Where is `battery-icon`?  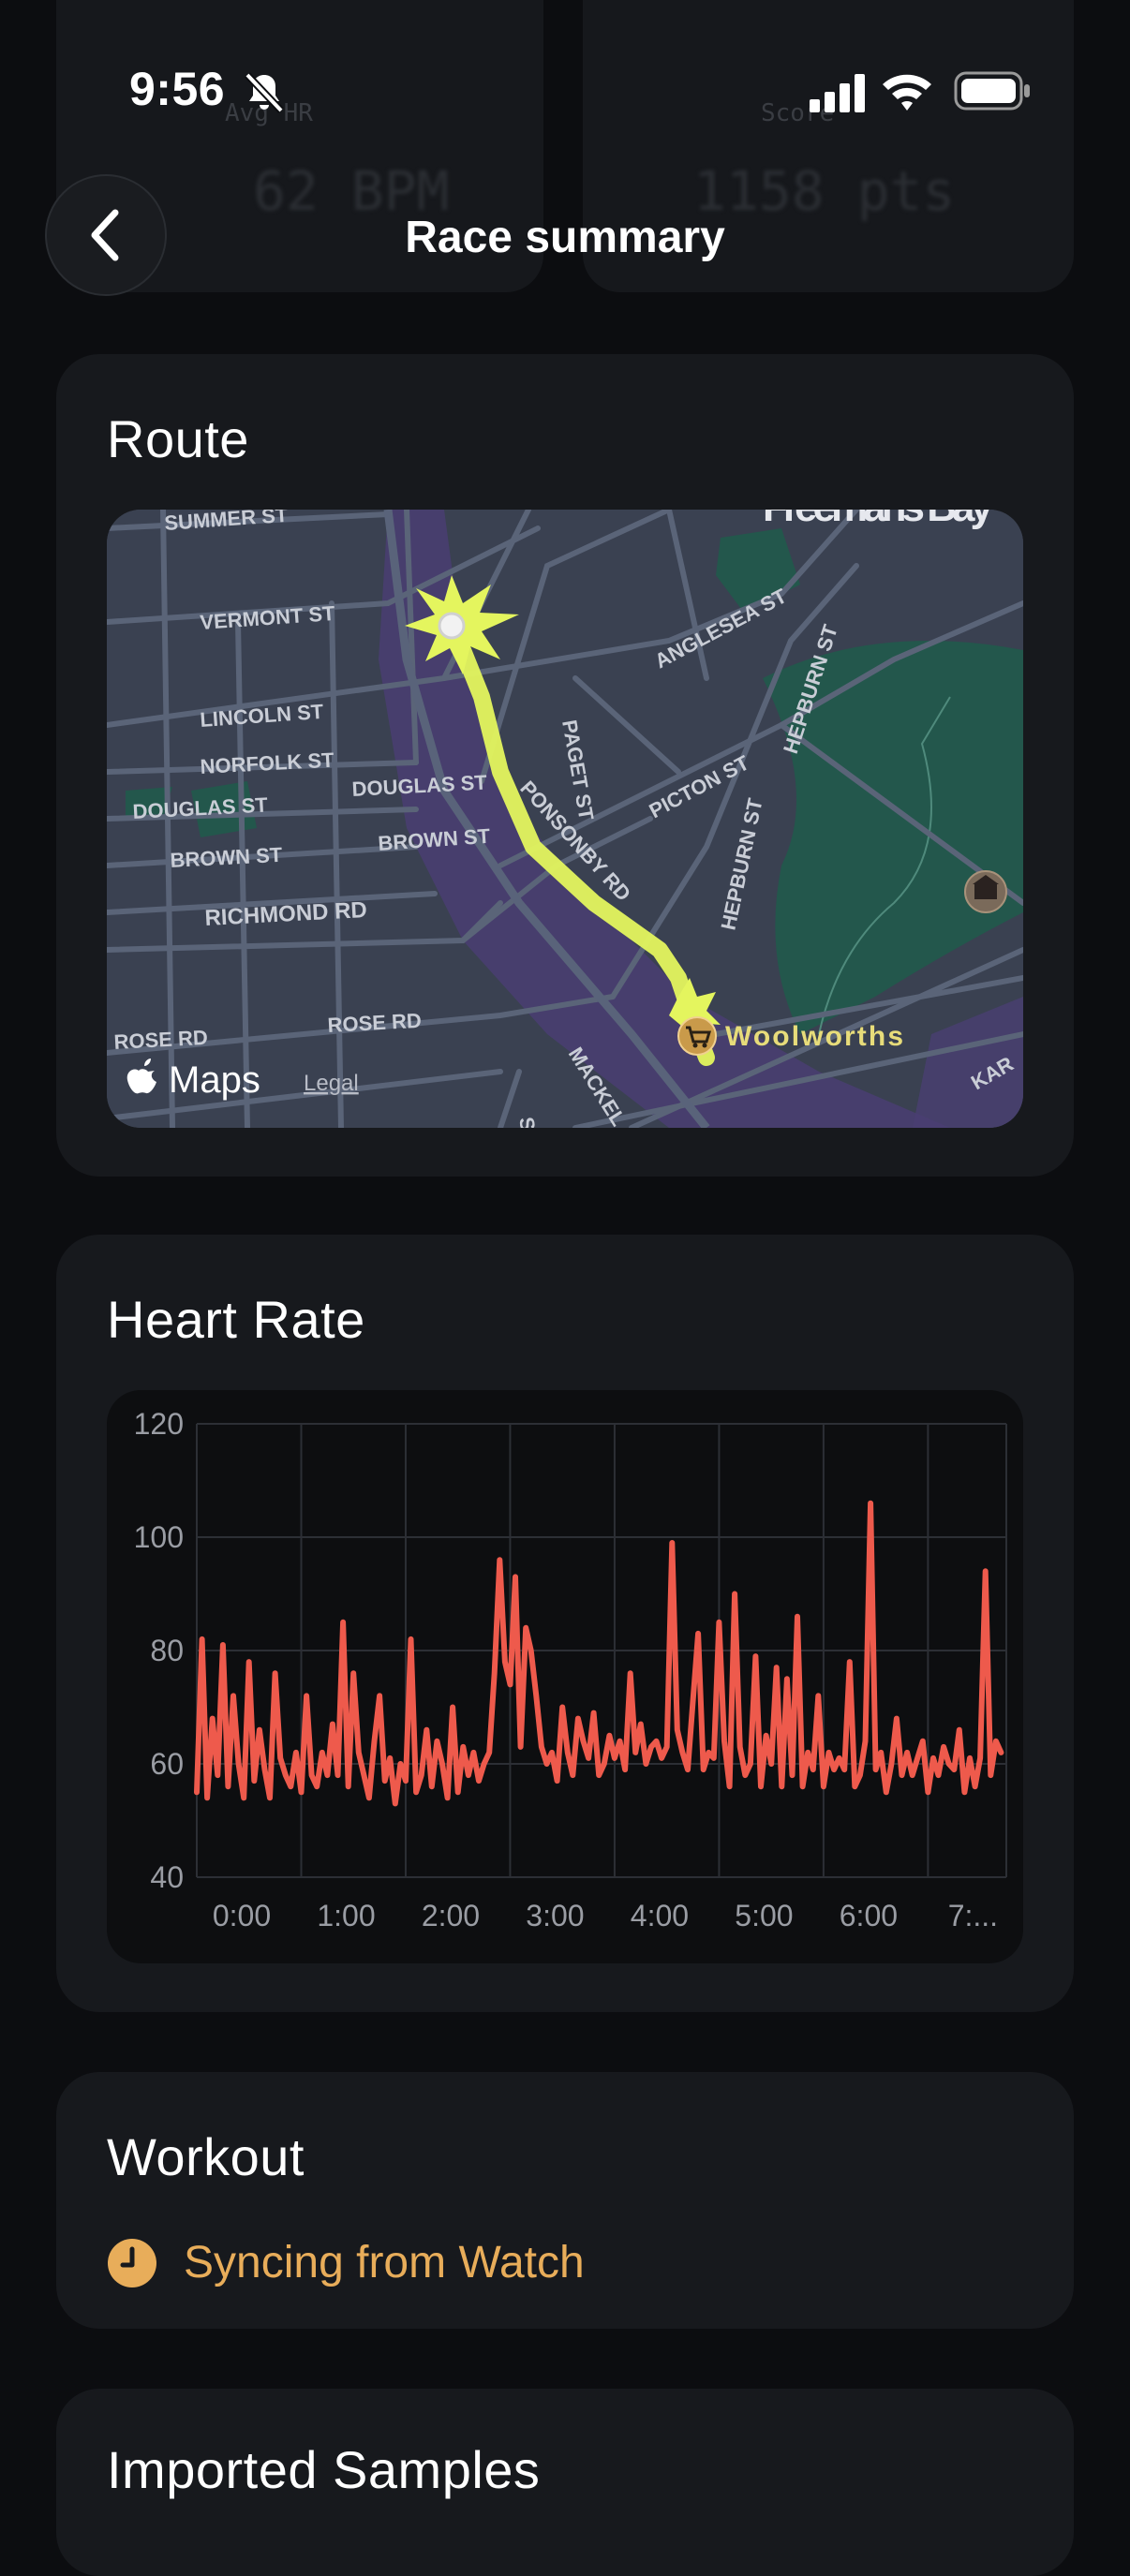
battery-icon is located at coordinates (992, 91).